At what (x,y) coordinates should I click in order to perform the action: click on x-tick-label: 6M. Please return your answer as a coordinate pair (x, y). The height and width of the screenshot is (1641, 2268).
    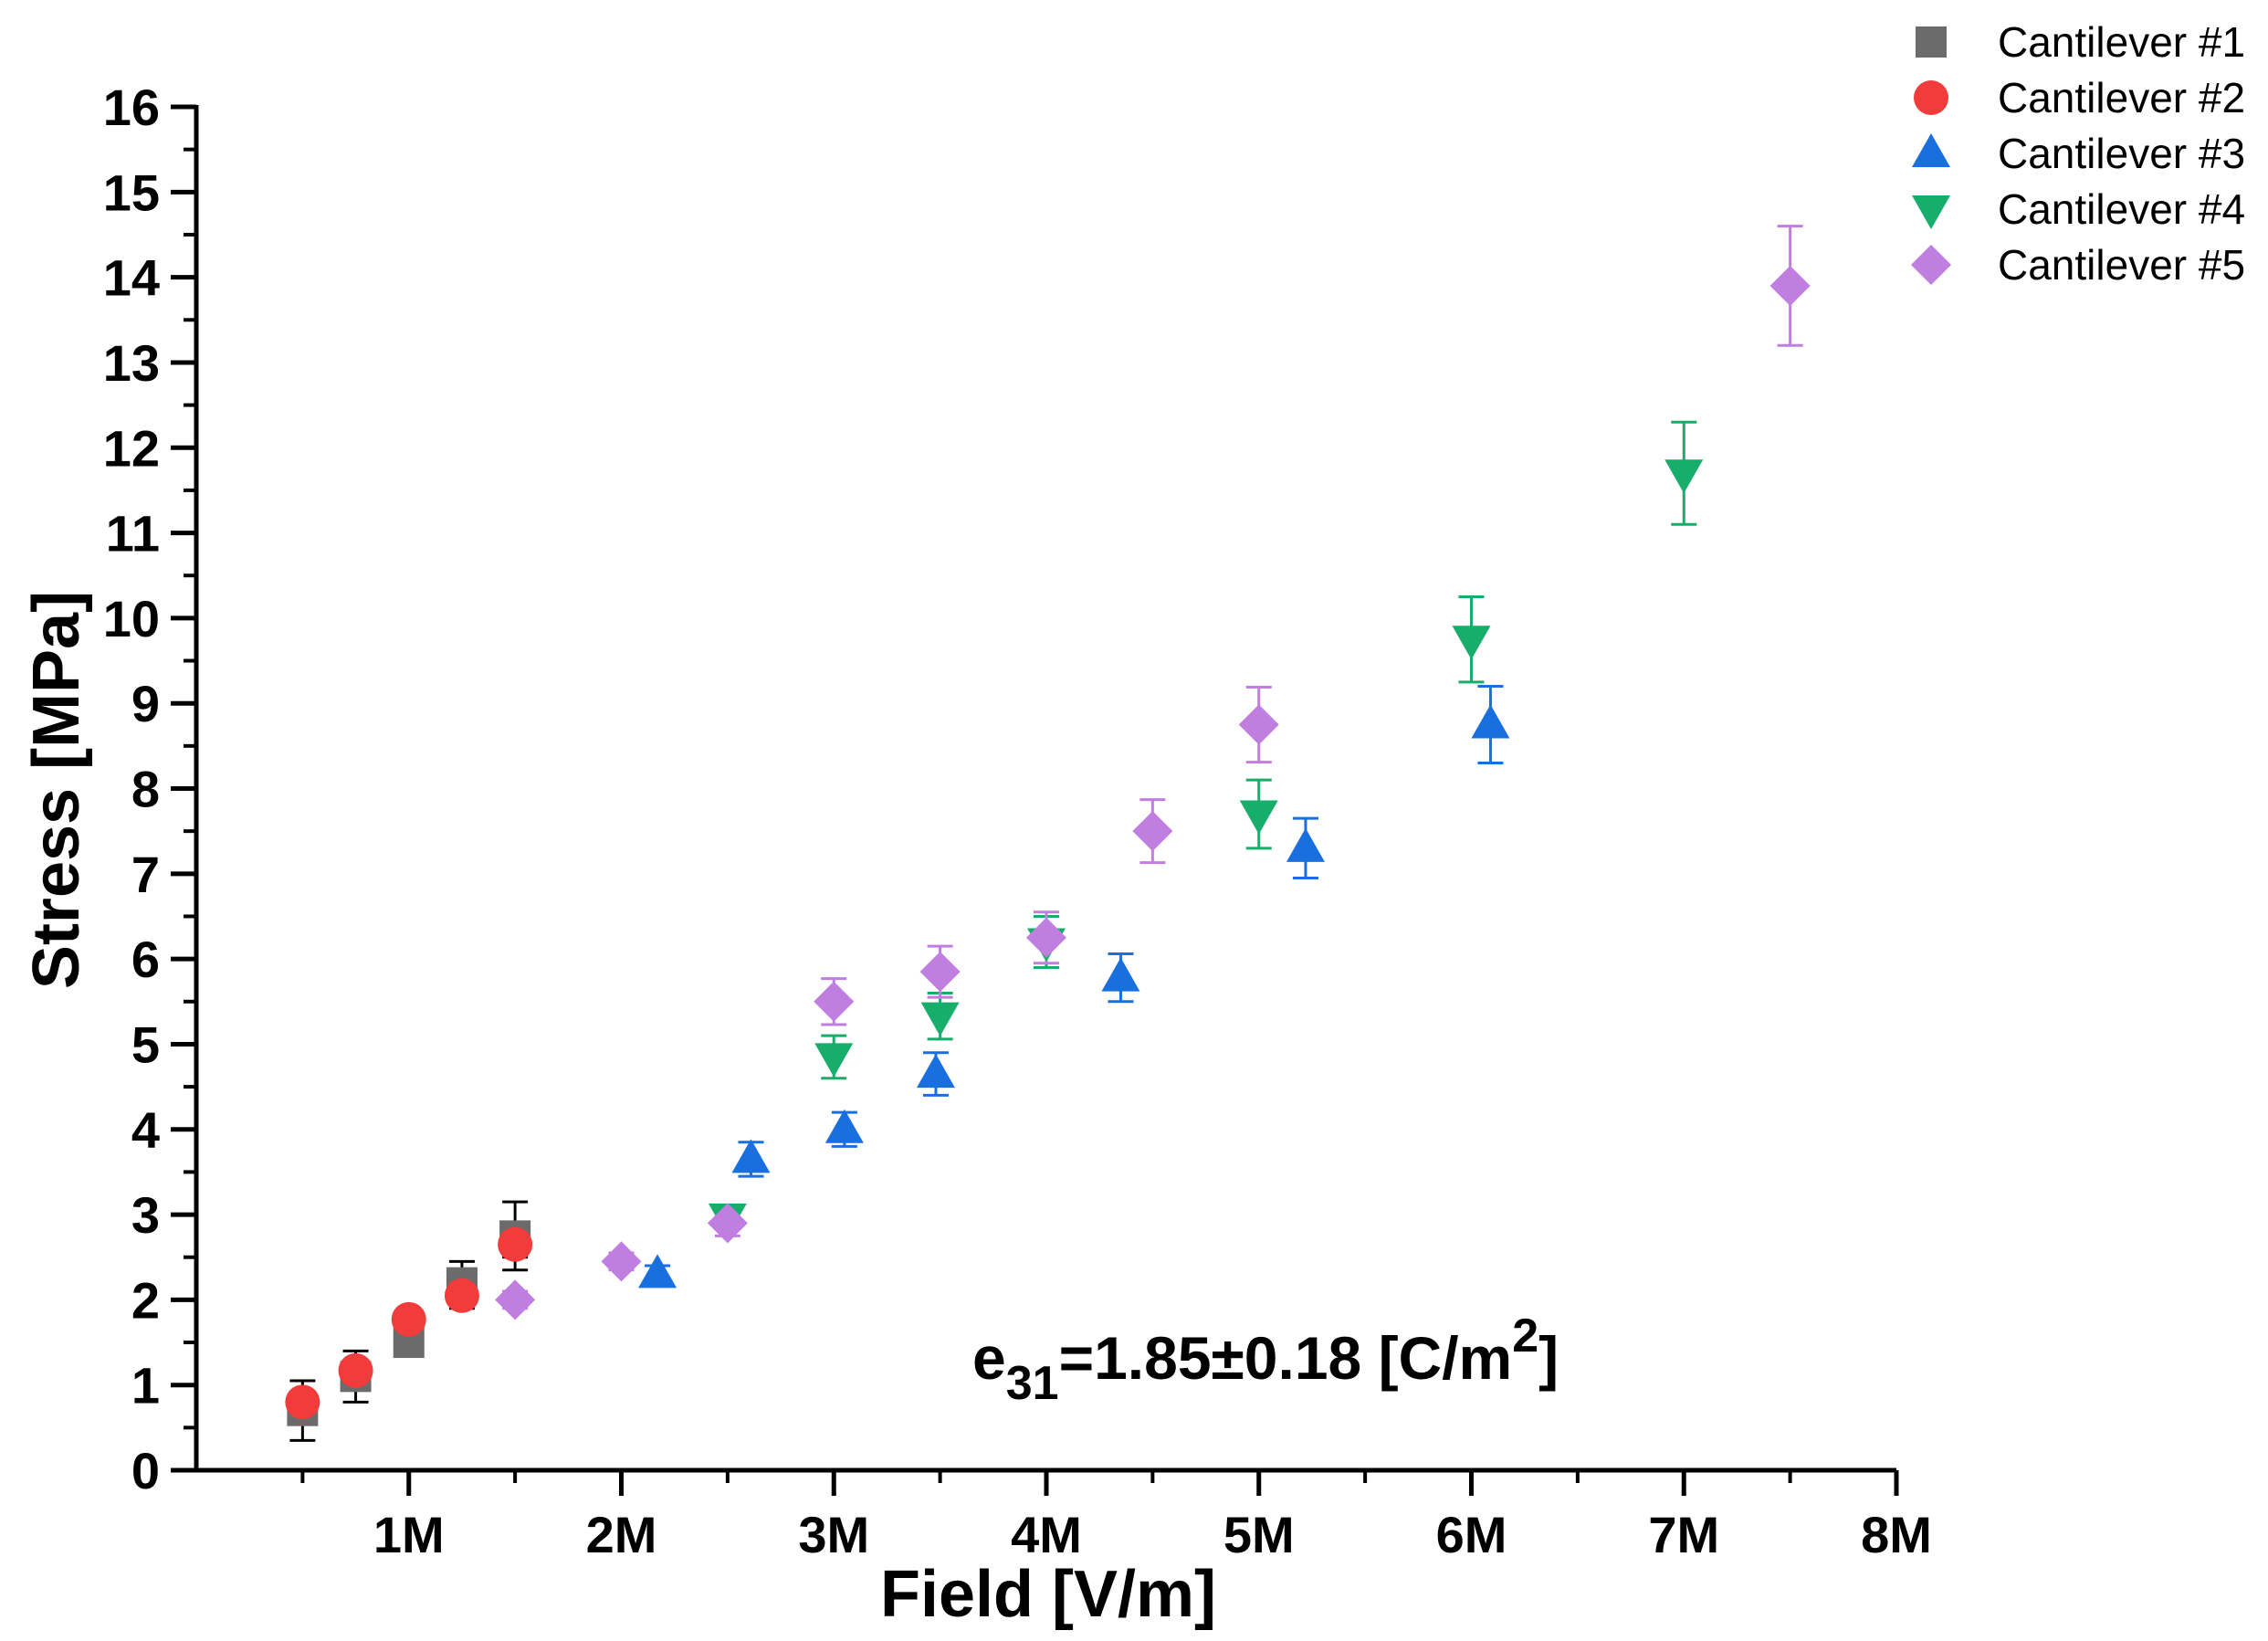
    Looking at the image, I should click on (1471, 1534).